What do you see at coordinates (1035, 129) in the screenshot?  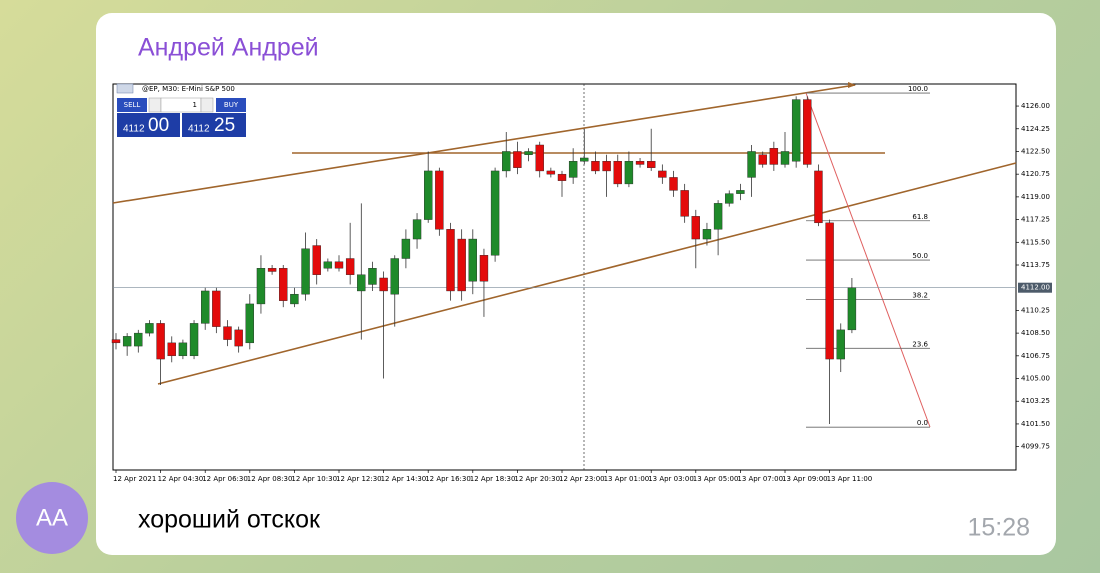 I see `y-tick-label: 4124.25` at bounding box center [1035, 129].